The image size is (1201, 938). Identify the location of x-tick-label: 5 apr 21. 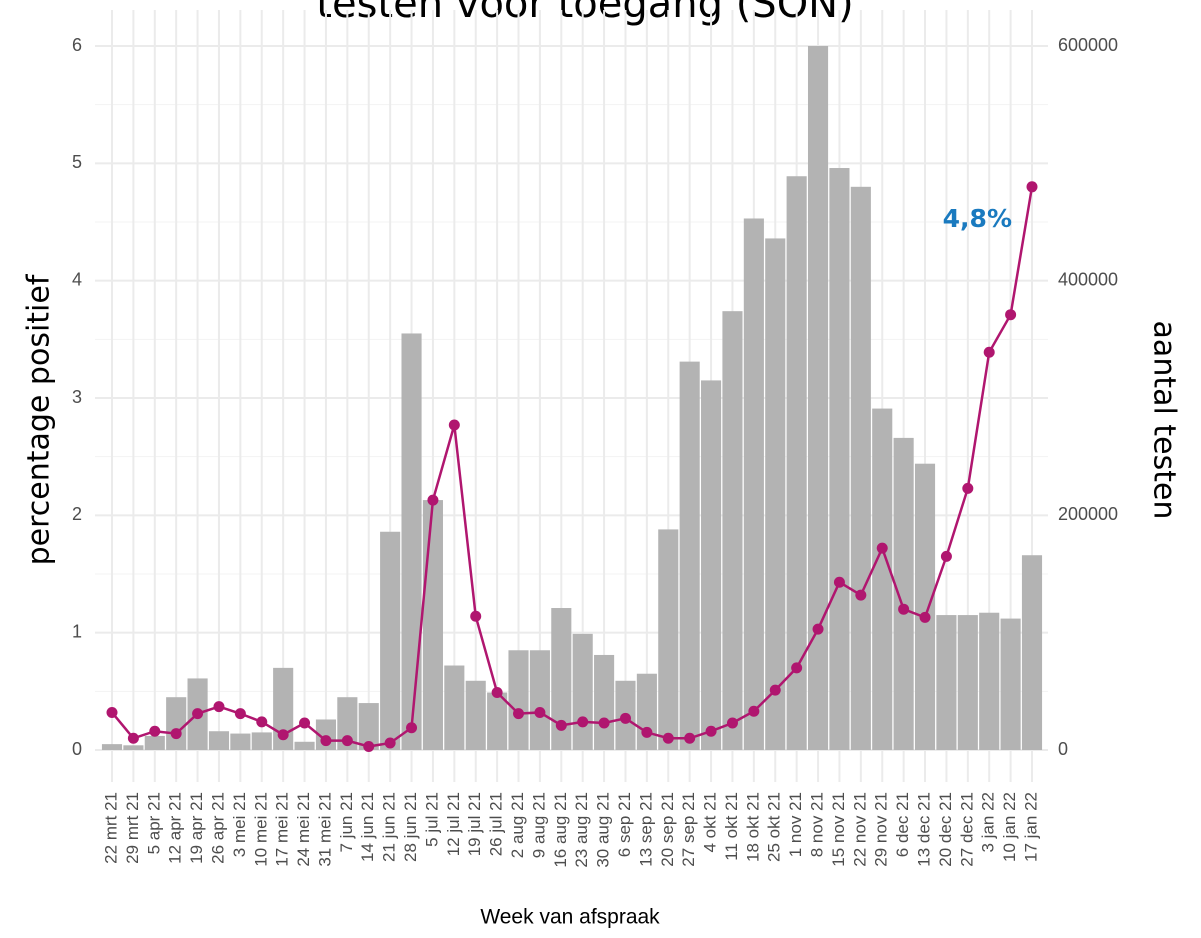
(153, 823).